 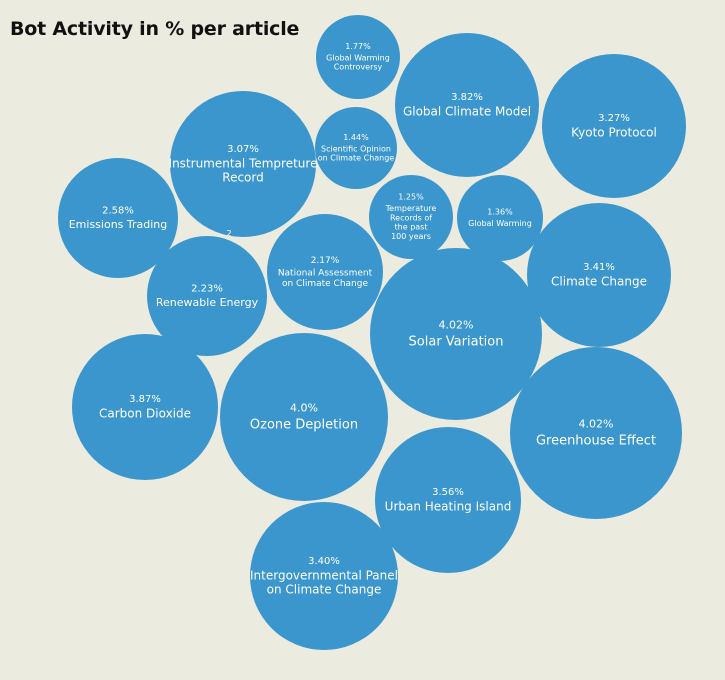 What do you see at coordinates (411, 208) in the screenshot?
I see `bubble-name-label: Temperature` at bounding box center [411, 208].